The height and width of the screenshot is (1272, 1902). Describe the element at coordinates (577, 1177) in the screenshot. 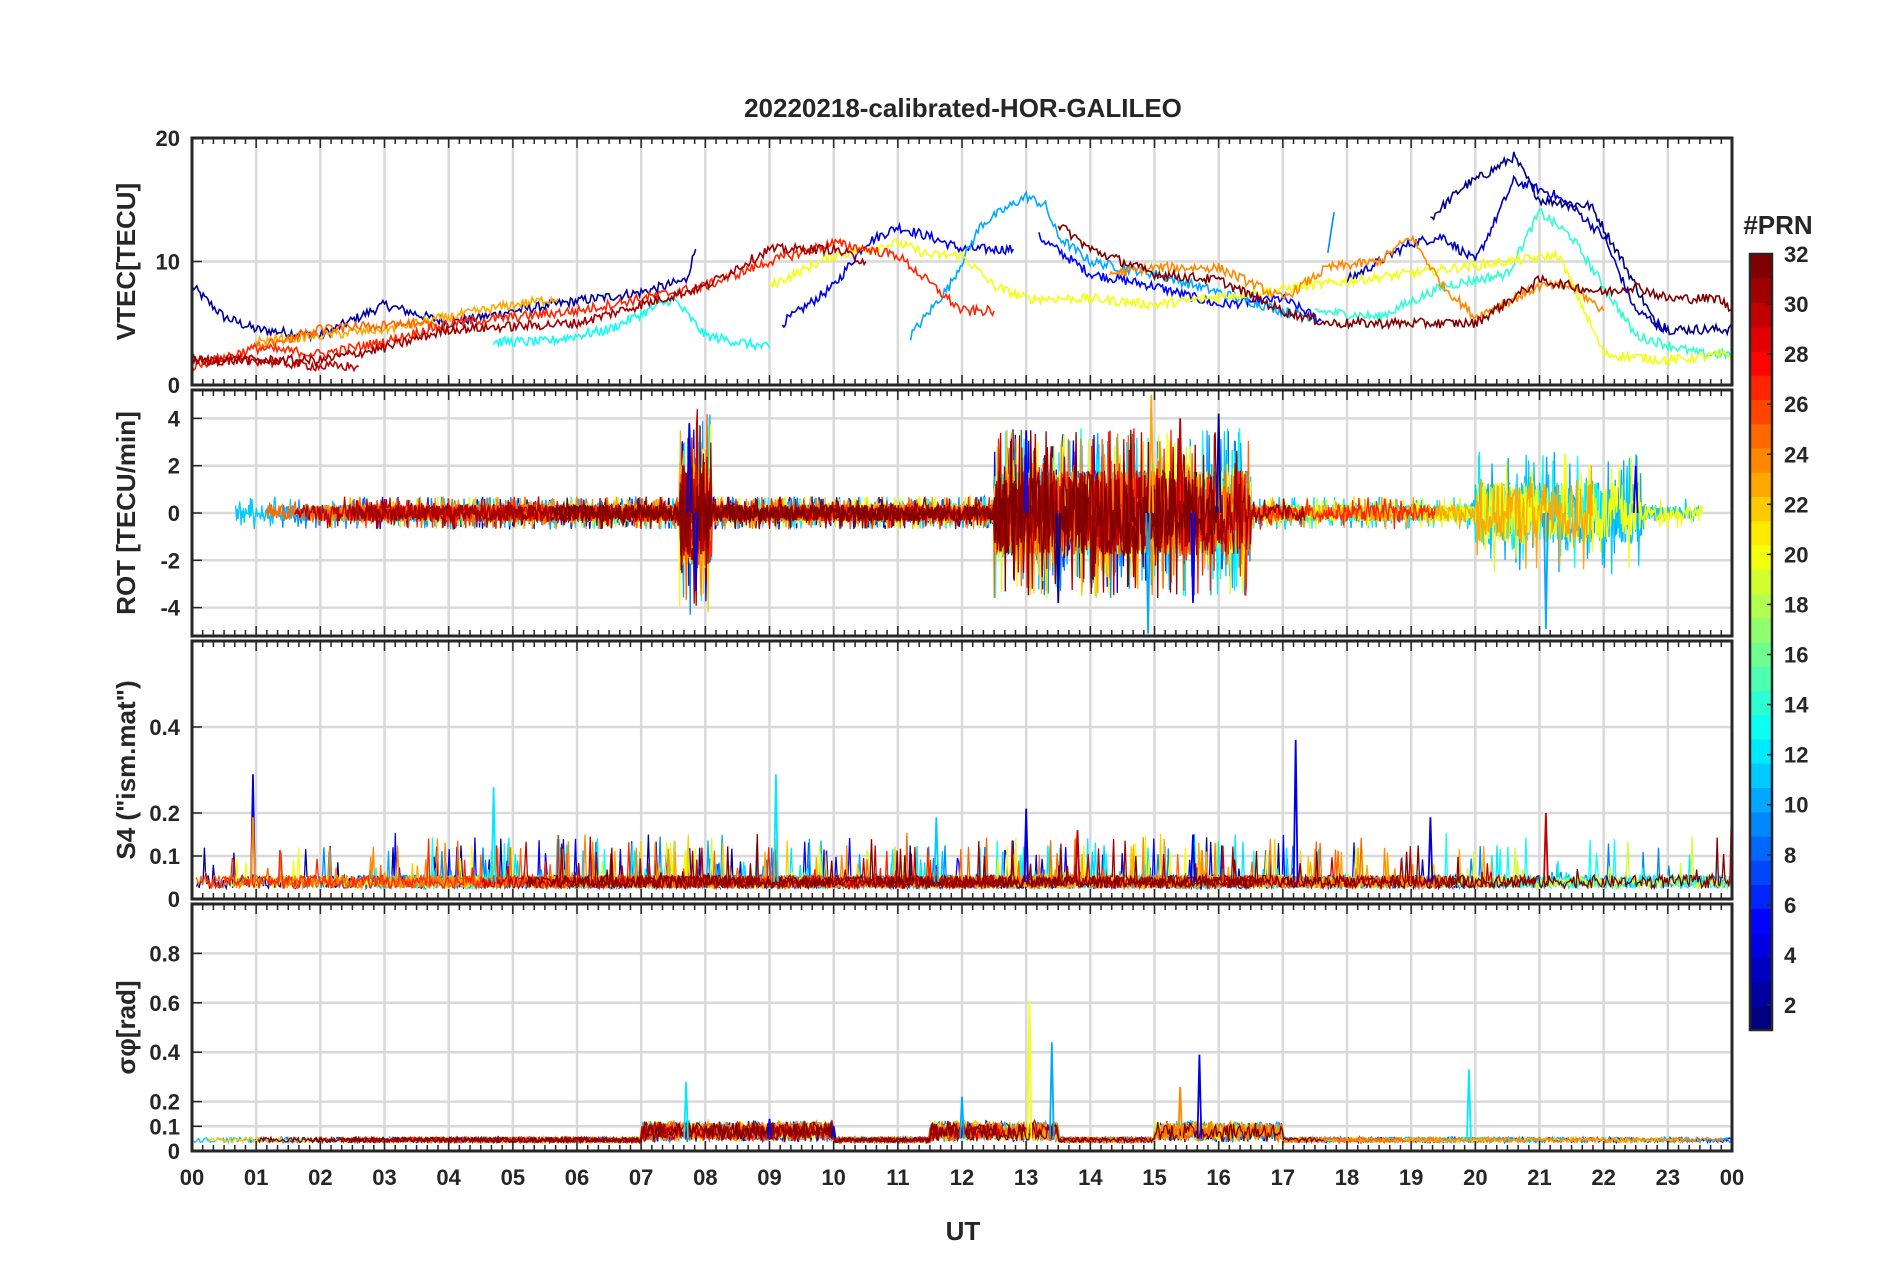

I see `x-tick-label: 06` at that location.